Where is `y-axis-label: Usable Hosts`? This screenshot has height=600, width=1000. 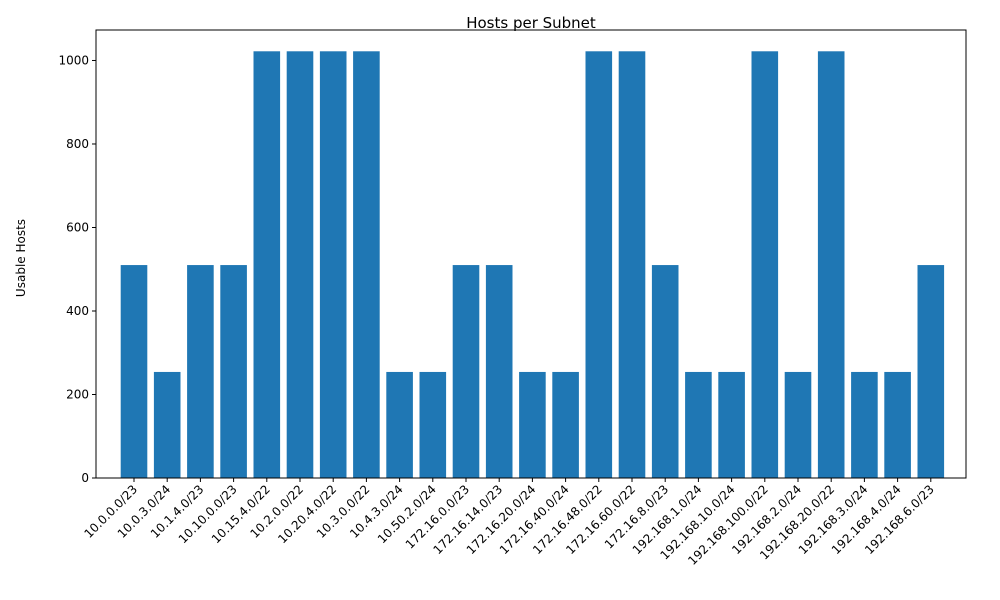 y-axis-label: Usable Hosts is located at coordinates (21, 258).